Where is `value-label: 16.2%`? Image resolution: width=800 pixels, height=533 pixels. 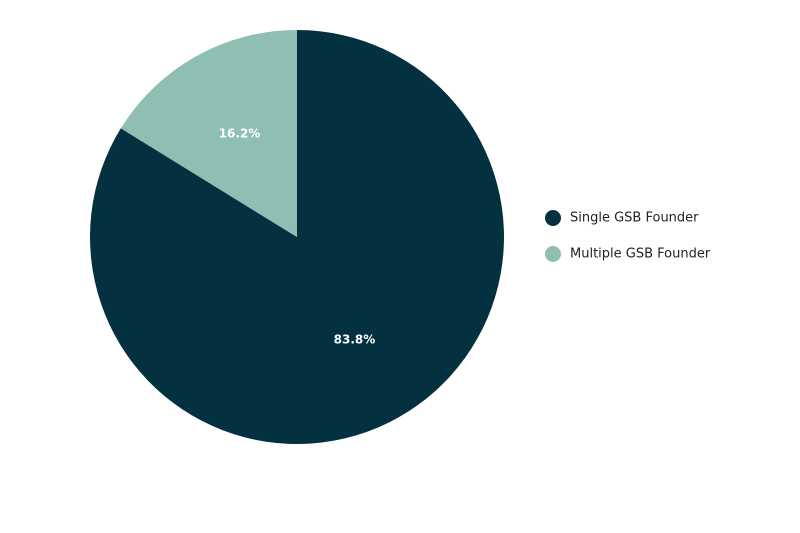 value-label: 16.2% is located at coordinates (240, 133).